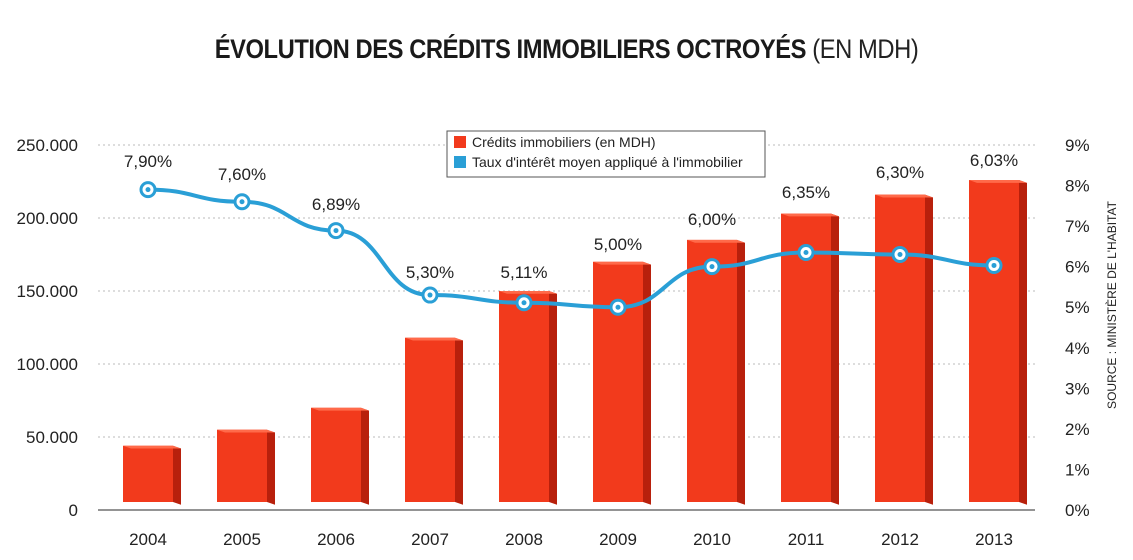 Image resolution: width=1133 pixels, height=560 pixels. Describe the element at coordinates (524, 272) in the screenshot. I see `rate-data-label: 5,11%` at that location.